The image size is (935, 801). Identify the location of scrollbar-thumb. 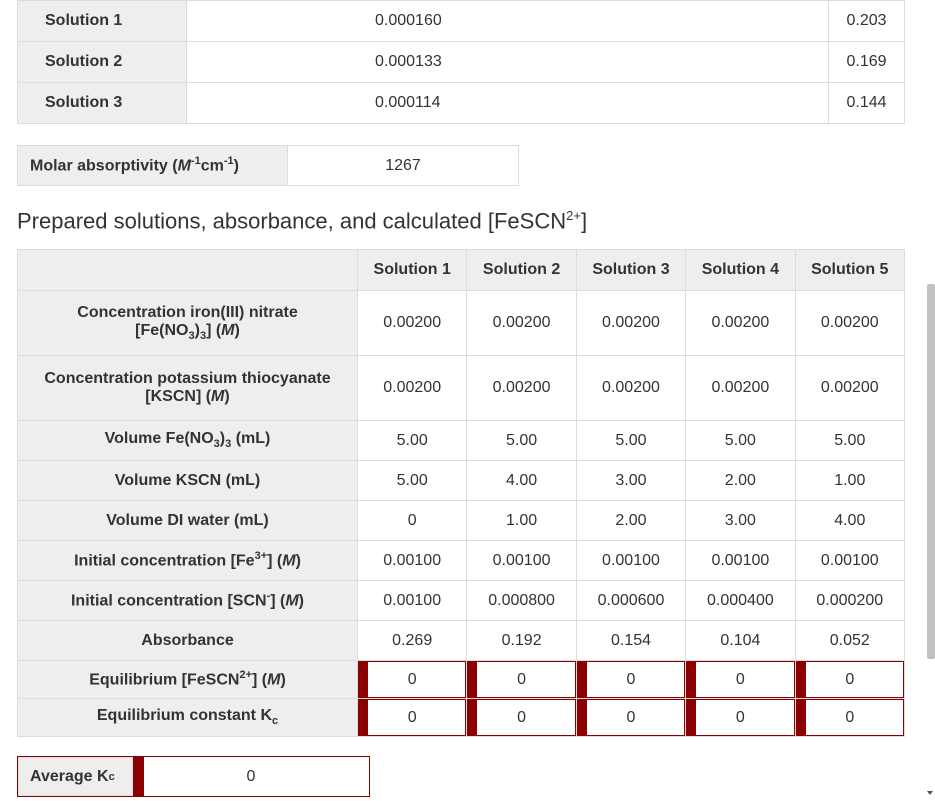
(931, 471).